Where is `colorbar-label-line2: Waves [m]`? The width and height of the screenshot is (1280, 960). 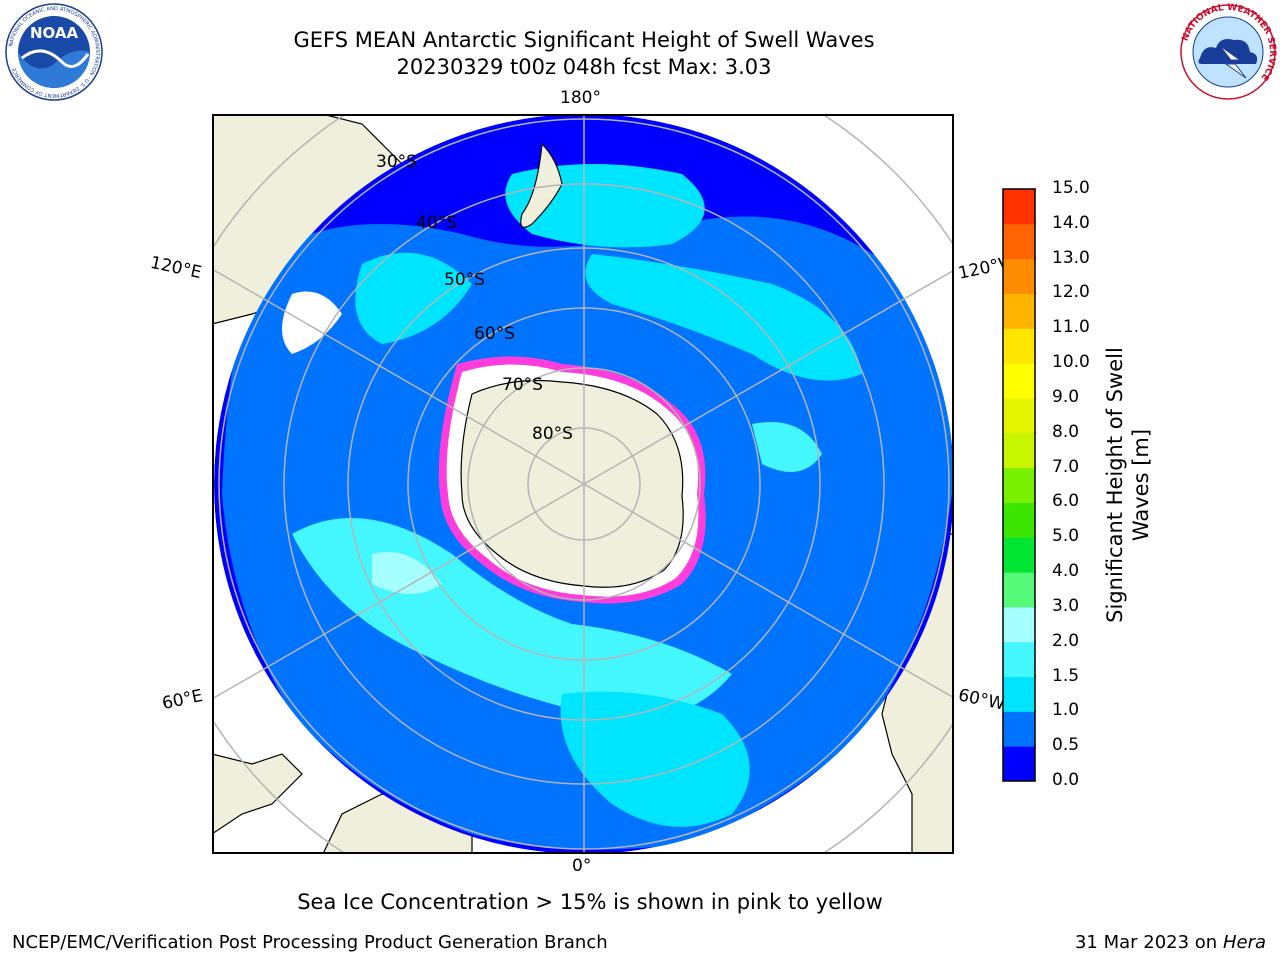 colorbar-label-line2: Waves [m] is located at coordinates (1141, 485).